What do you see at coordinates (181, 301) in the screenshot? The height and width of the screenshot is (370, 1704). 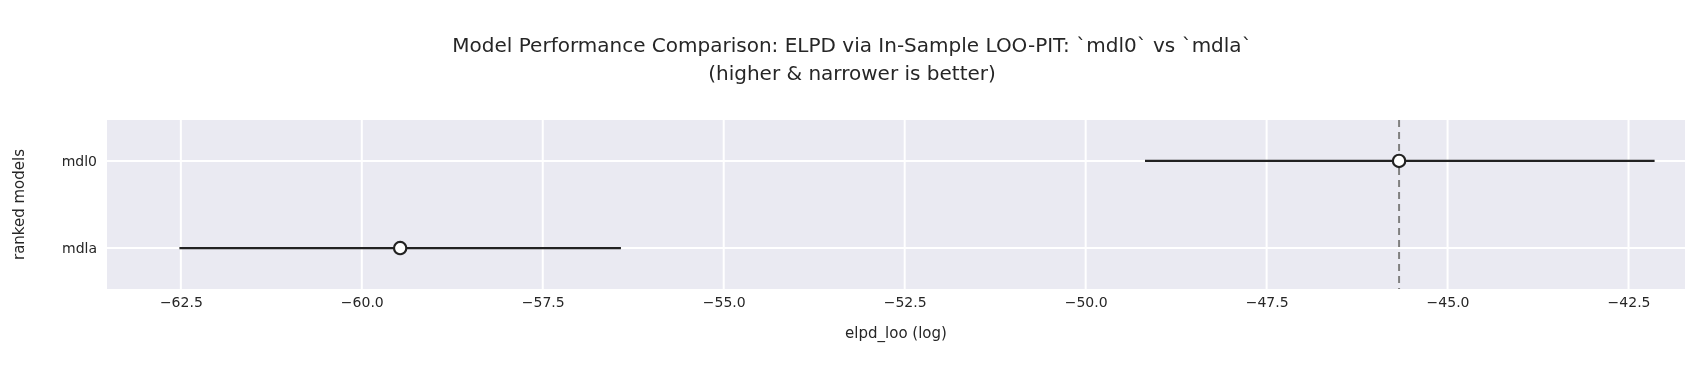 I see `x-tick-label: −62.5` at bounding box center [181, 301].